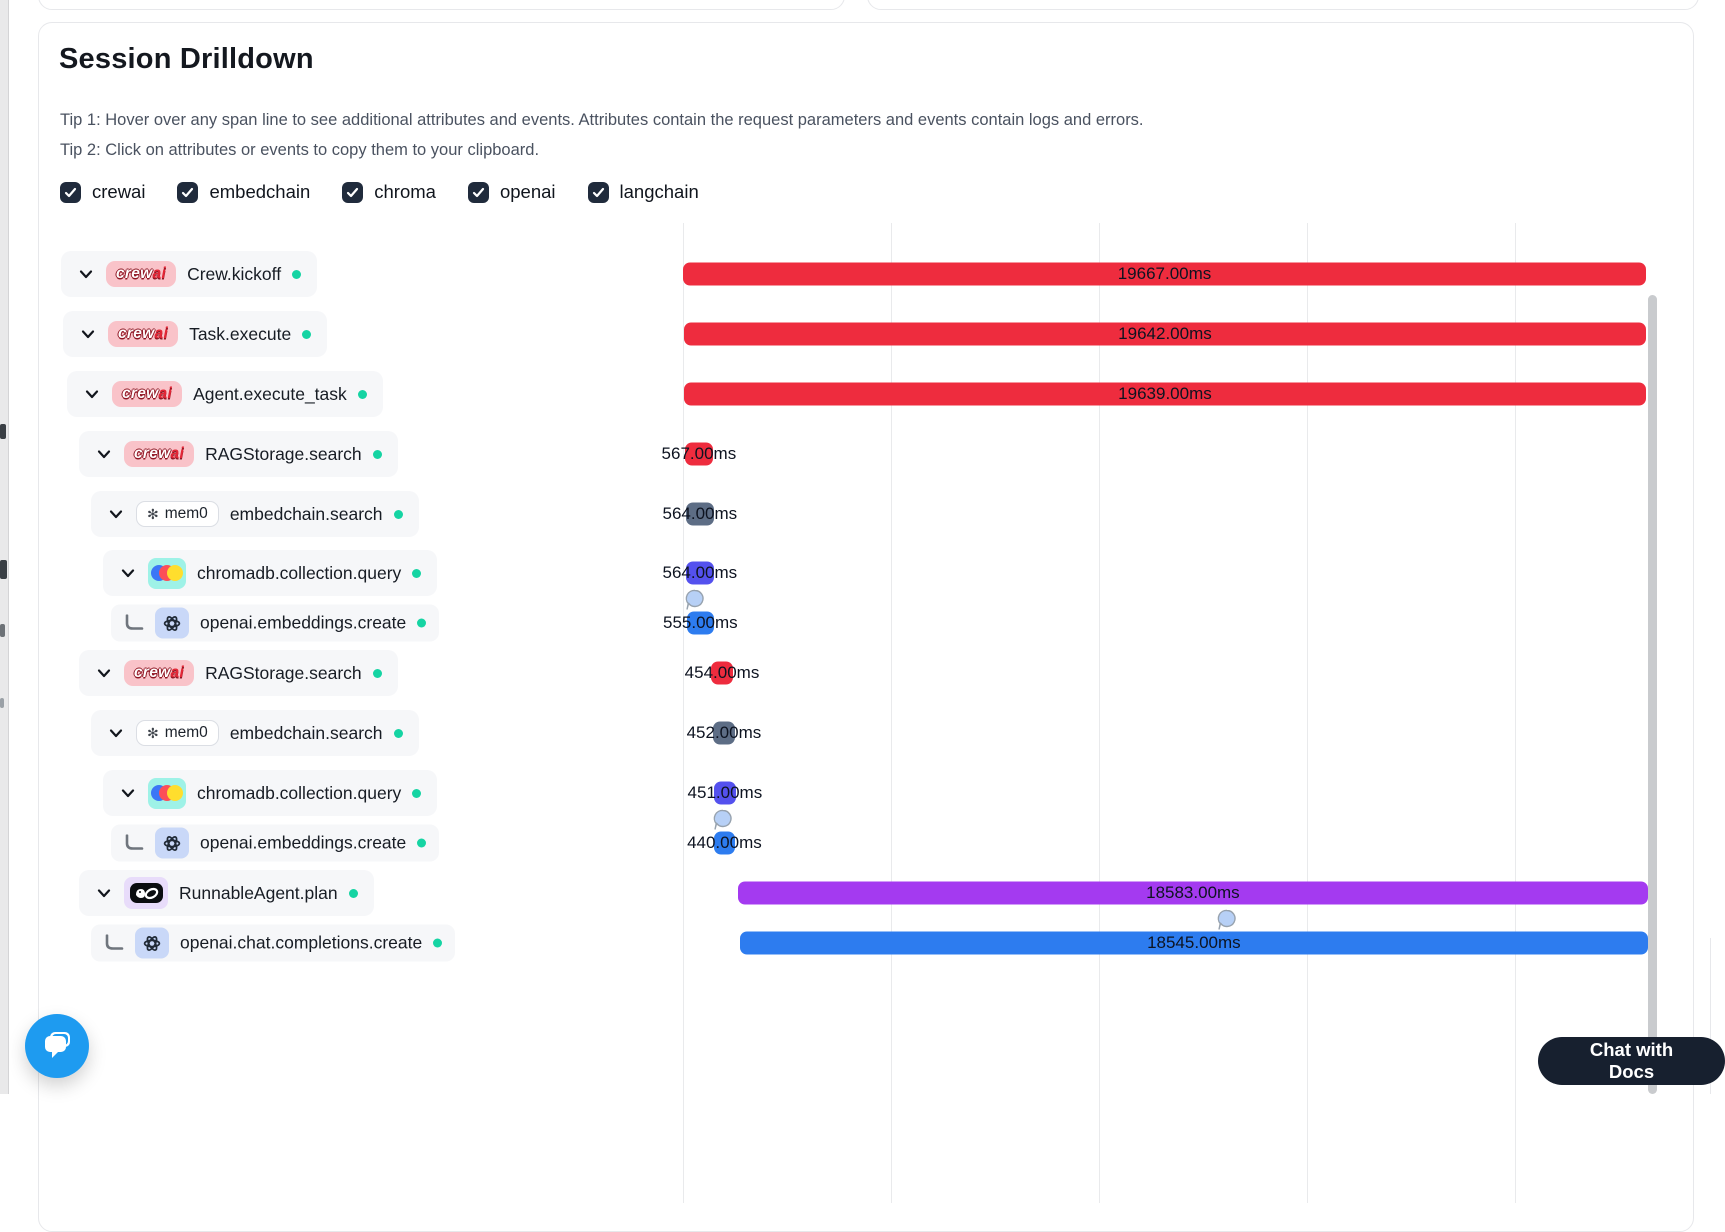 Image resolution: width=1725 pixels, height=1232 pixels. I want to click on span-row: ✻ mem0 embedchain.search 452.00ms, so click(866, 733).